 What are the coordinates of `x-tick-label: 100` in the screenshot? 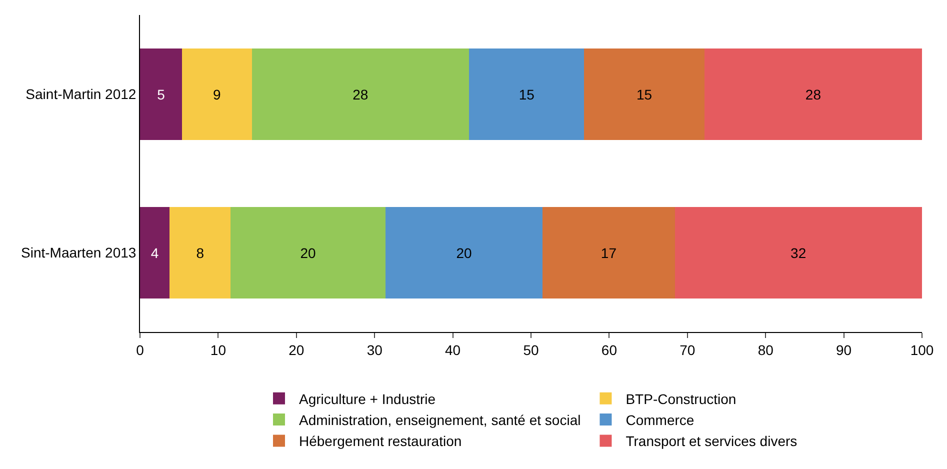 It's located at (922, 350).